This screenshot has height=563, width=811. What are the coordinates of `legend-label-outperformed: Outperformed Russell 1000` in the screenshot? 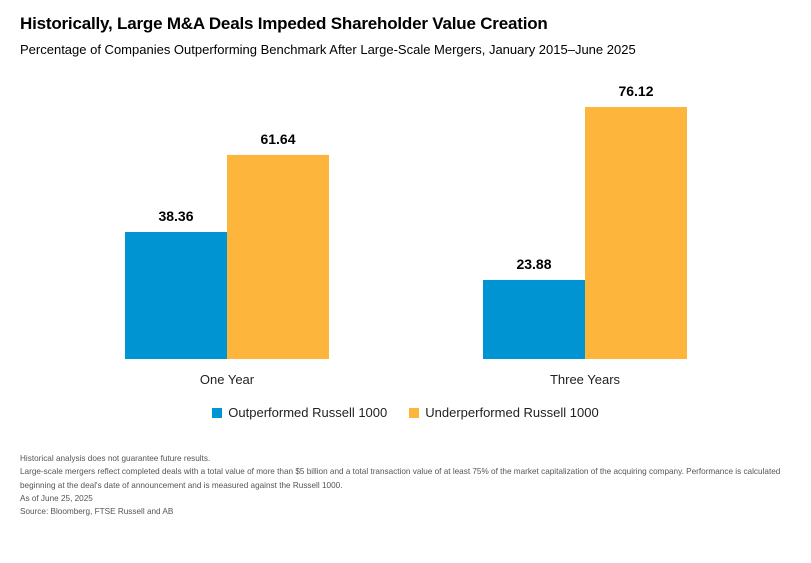 It's located at (308, 412).